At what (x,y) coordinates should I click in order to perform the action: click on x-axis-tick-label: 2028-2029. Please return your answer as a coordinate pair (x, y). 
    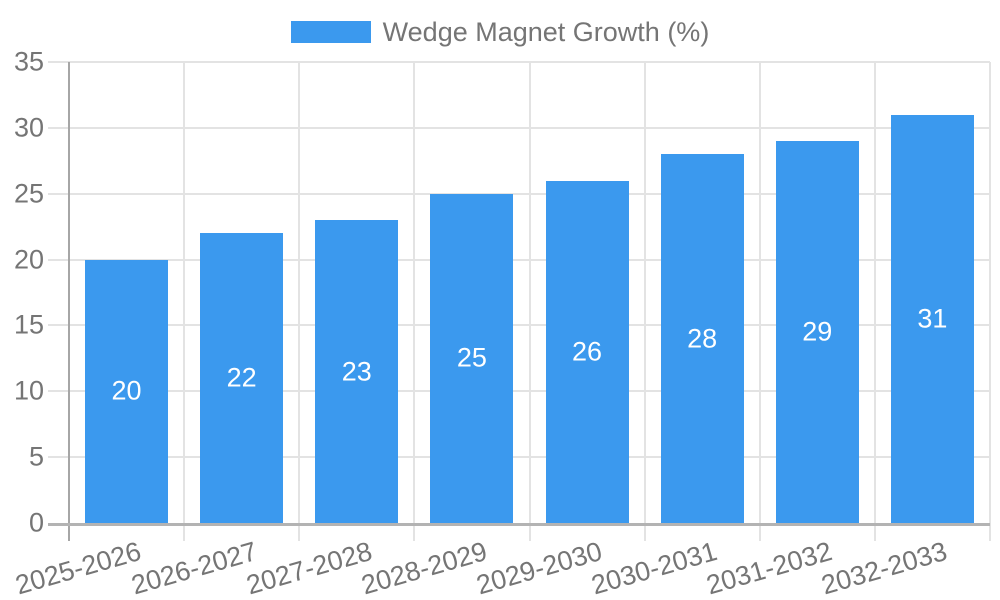
    Looking at the image, I should click on (424, 568).